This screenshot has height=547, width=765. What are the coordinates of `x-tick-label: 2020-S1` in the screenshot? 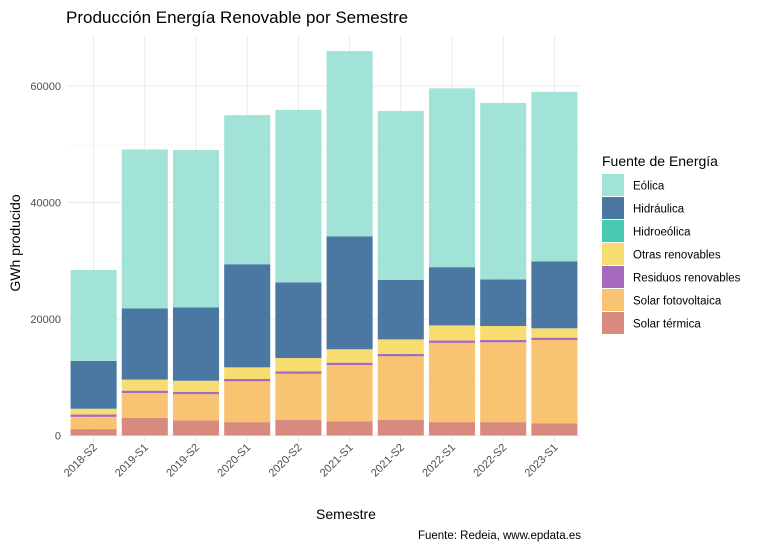 It's located at (234, 461).